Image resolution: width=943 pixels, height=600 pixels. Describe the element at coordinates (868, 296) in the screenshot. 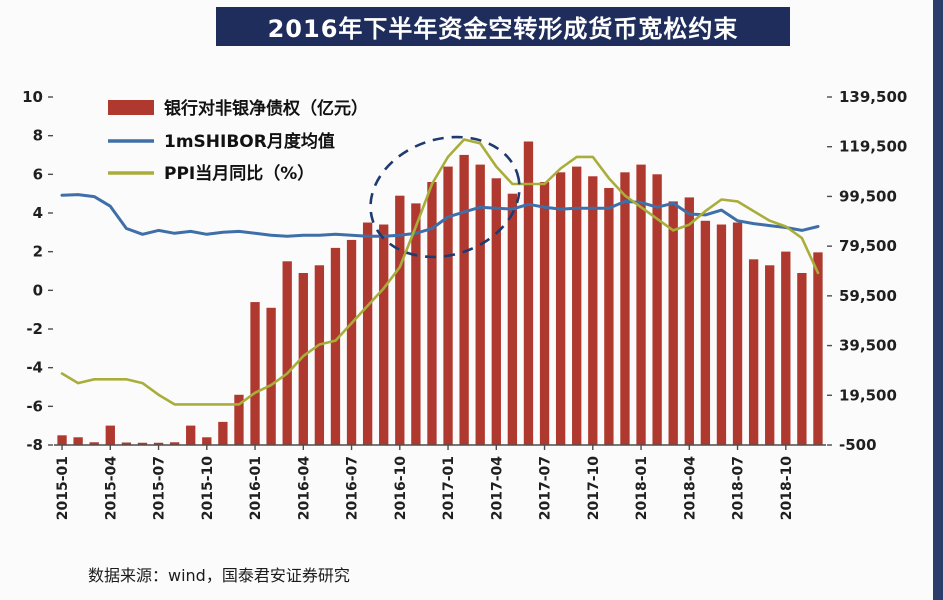

I see `right-axis-tick: 59,500` at that location.